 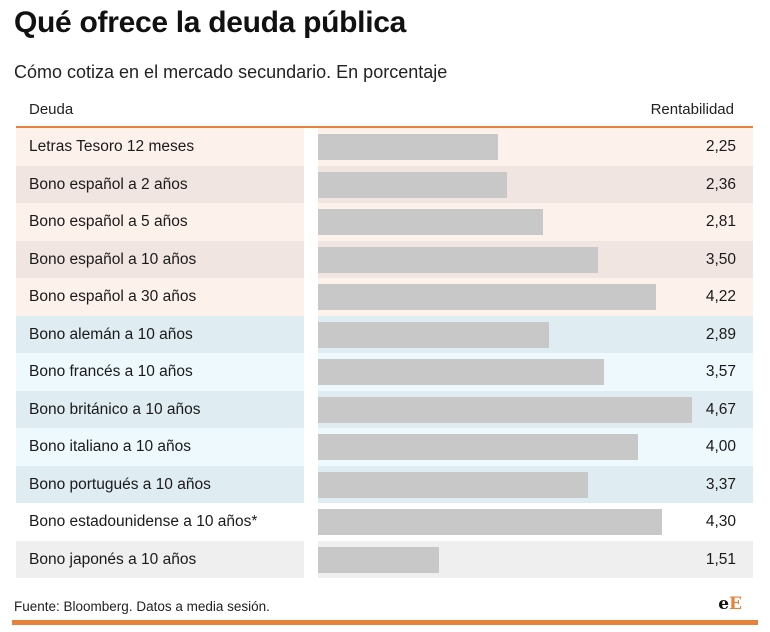 I want to click on row-bar-cell: 4,30, so click(x=535, y=522).